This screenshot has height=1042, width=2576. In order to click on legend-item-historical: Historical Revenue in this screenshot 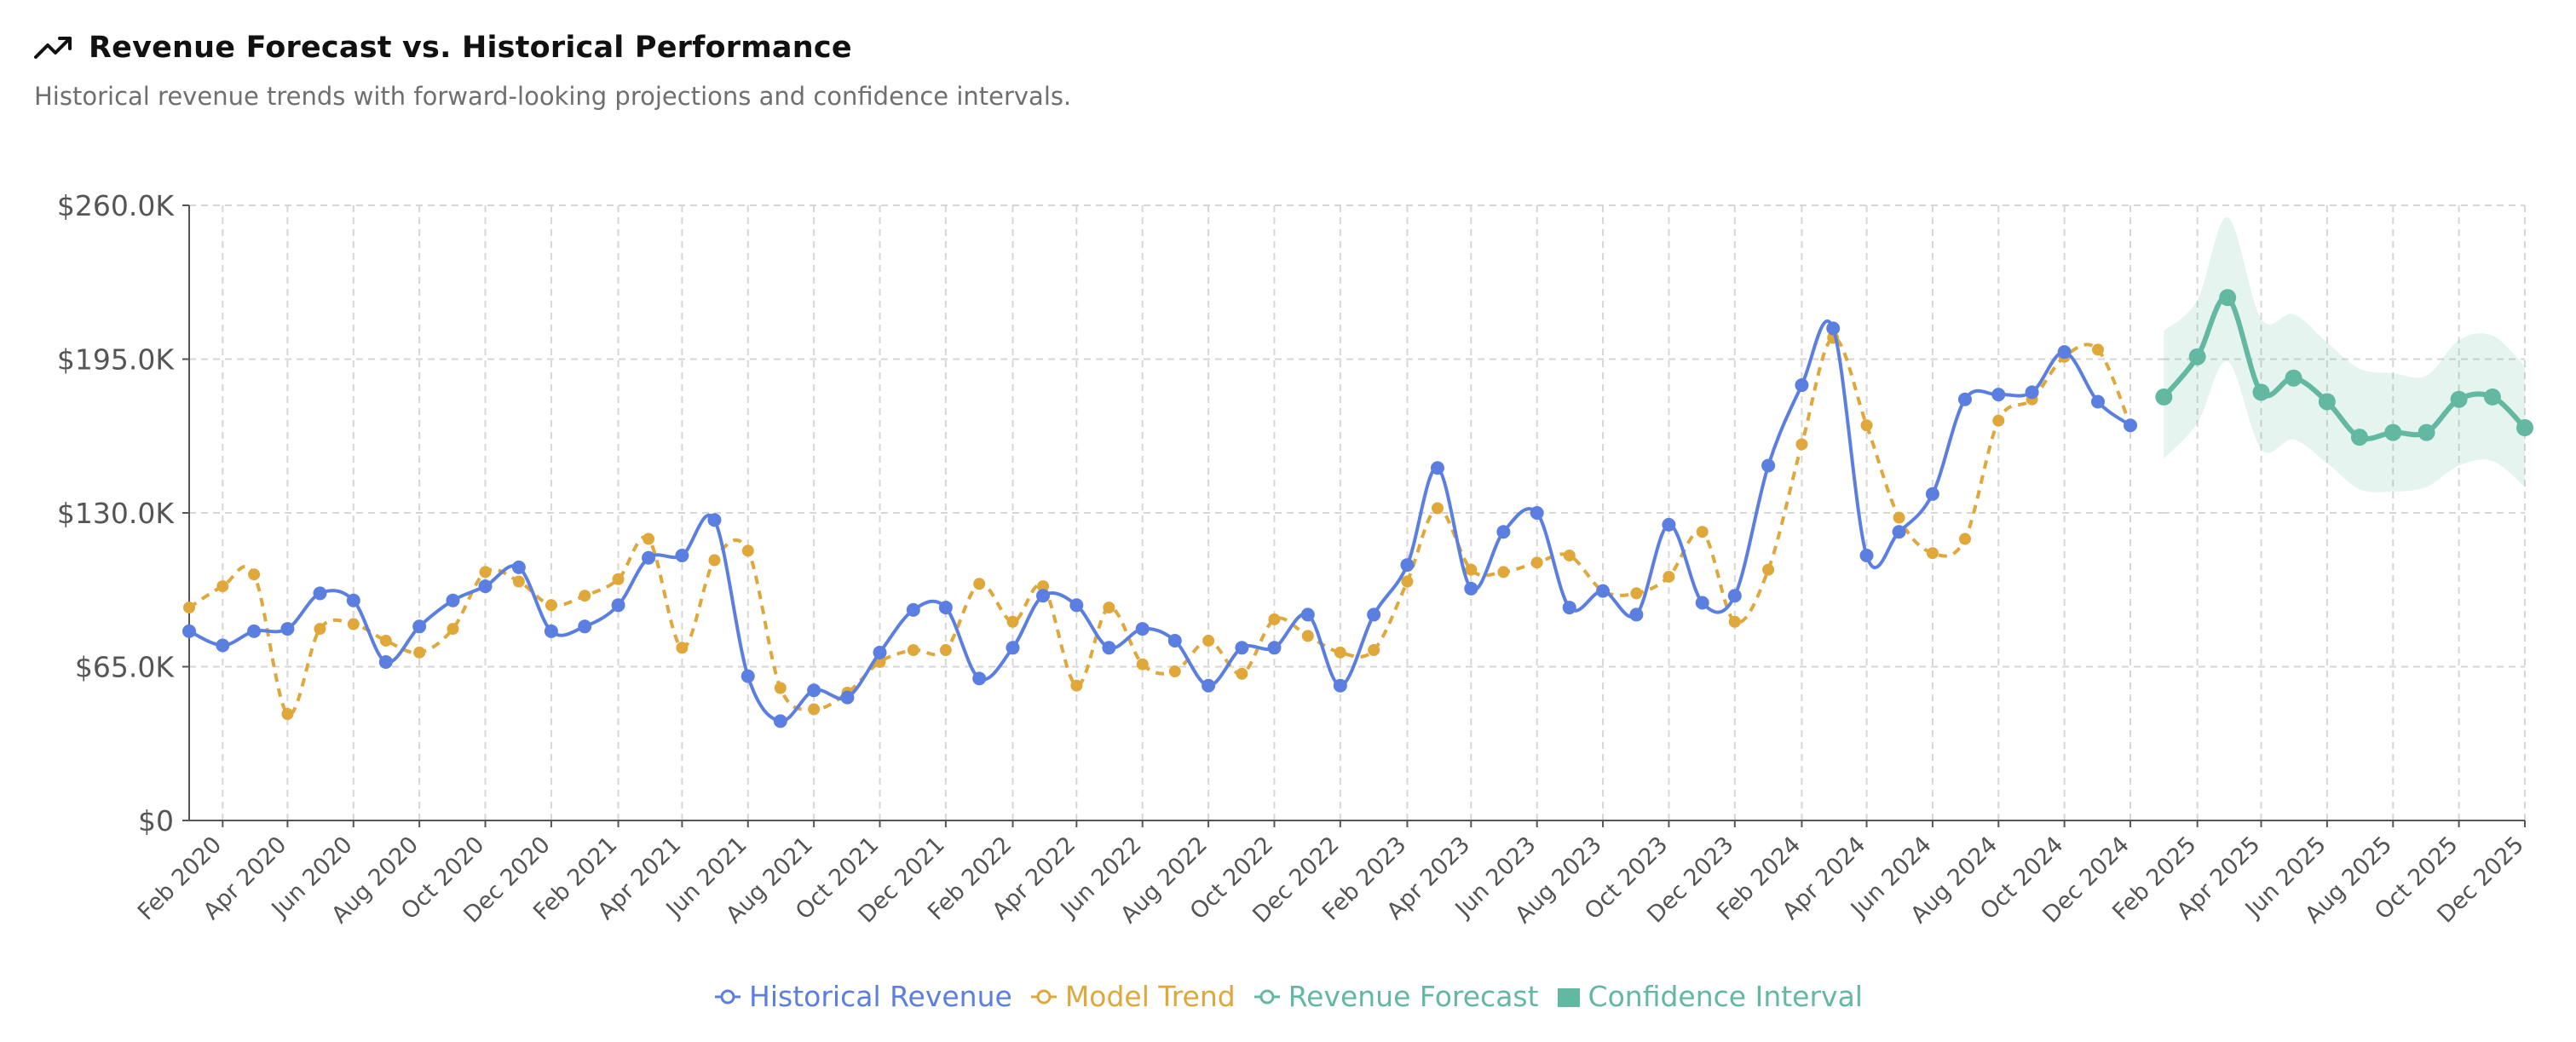, I will do `click(862, 997)`.